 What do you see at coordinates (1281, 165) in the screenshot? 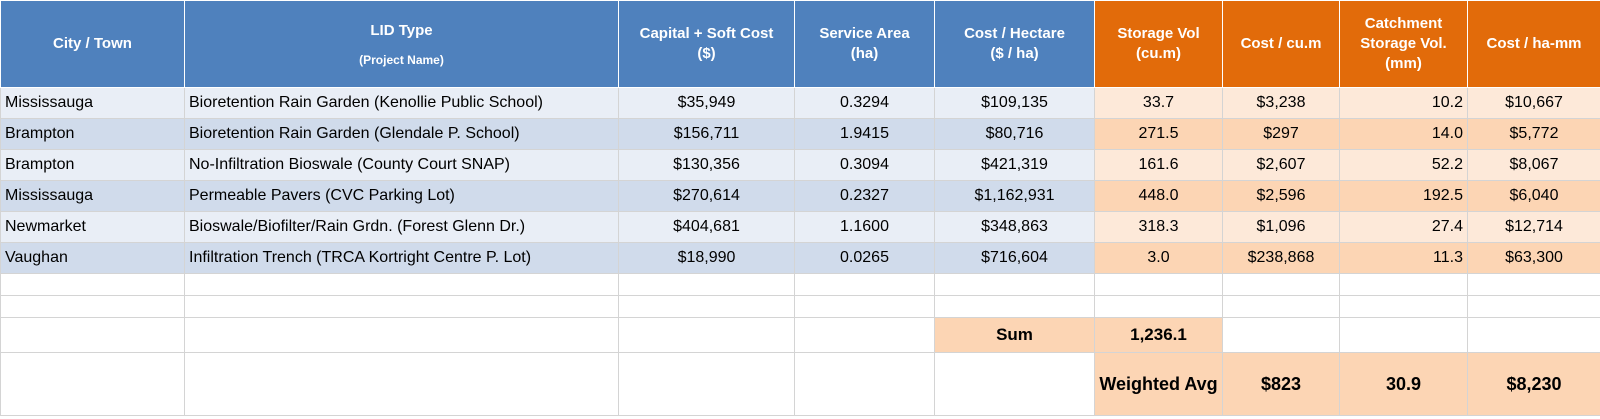
I see `data-cell: $2,607` at bounding box center [1281, 165].